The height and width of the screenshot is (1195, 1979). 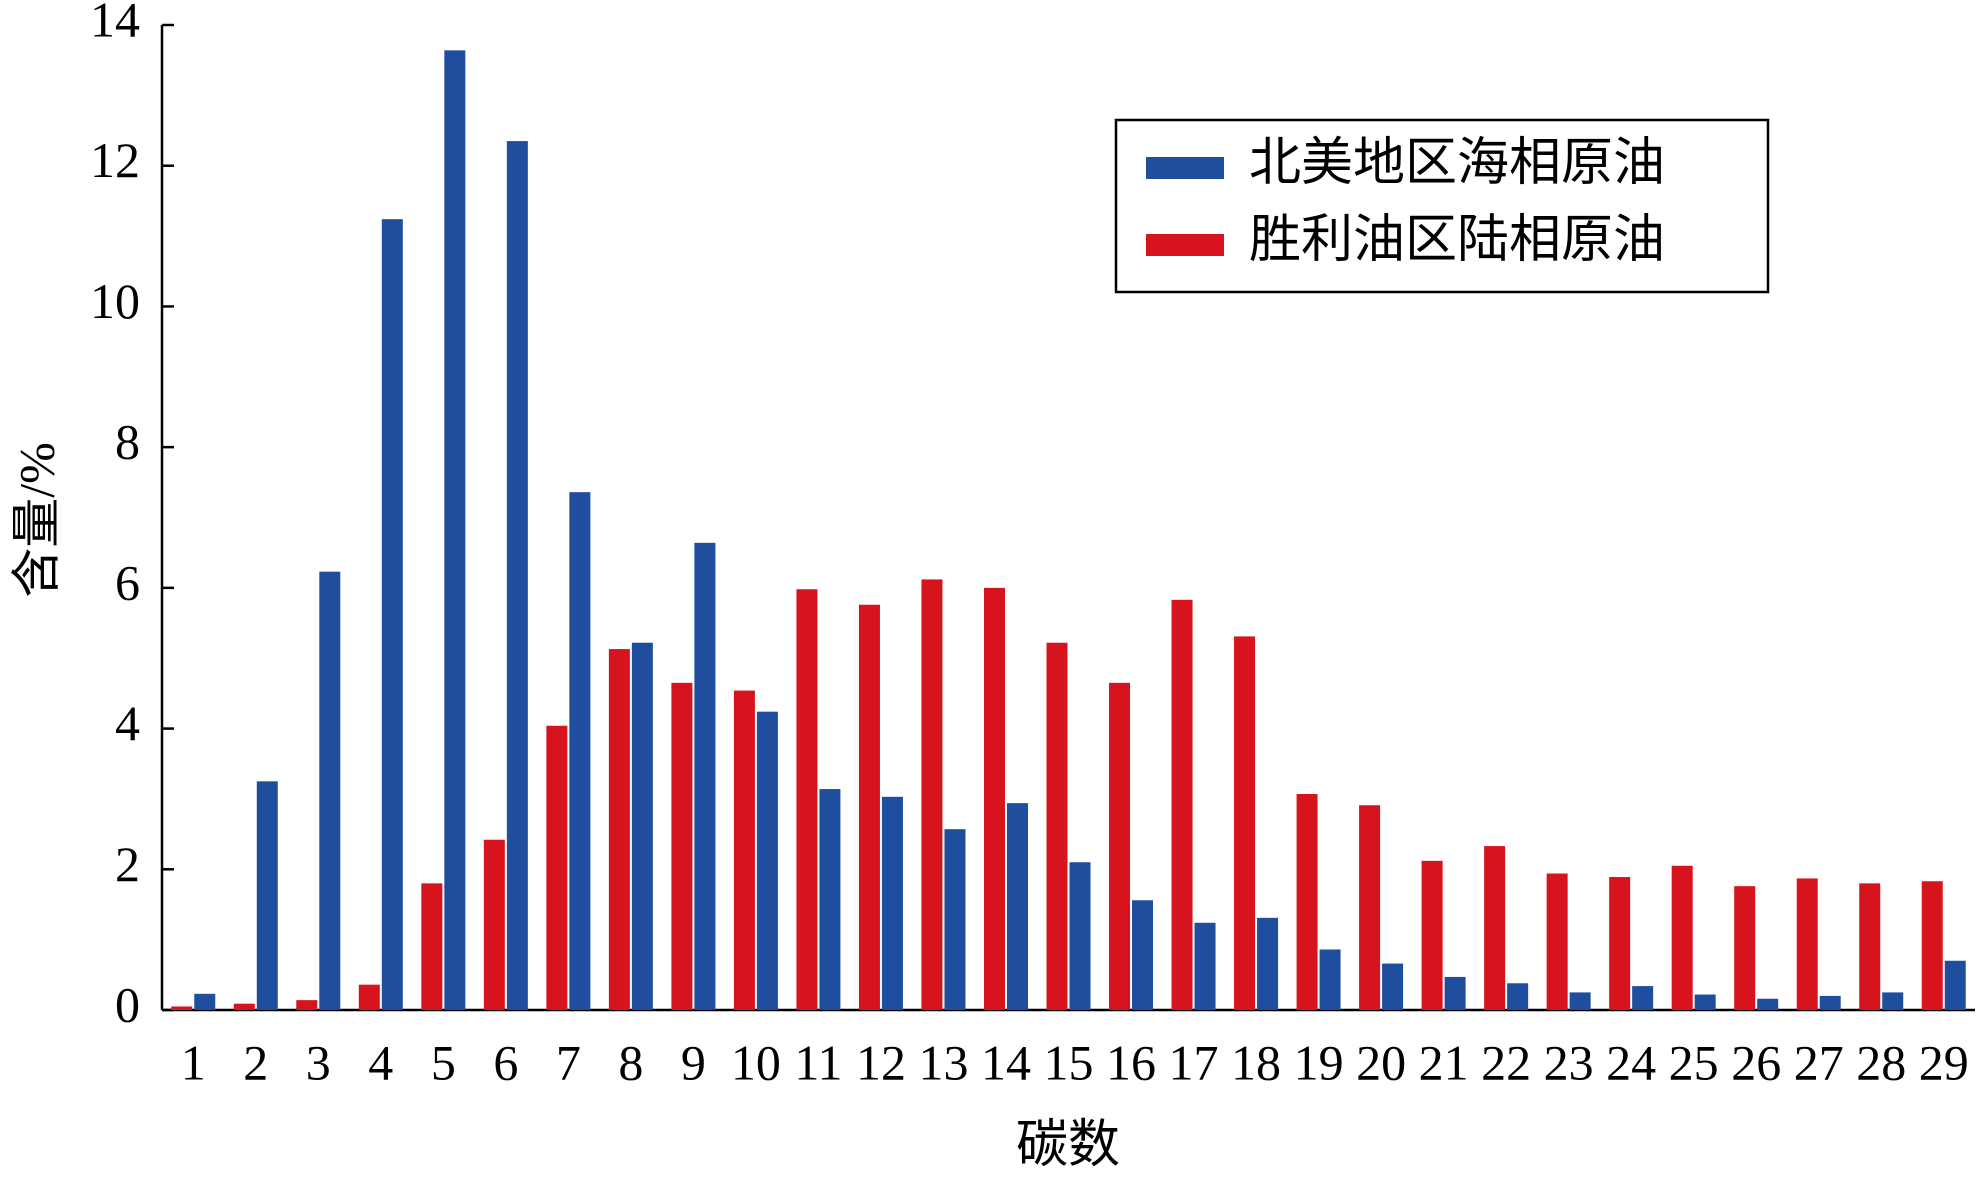 What do you see at coordinates (1457, 163) in the screenshot?
I see `legend-label: 北美地区海相原油` at bounding box center [1457, 163].